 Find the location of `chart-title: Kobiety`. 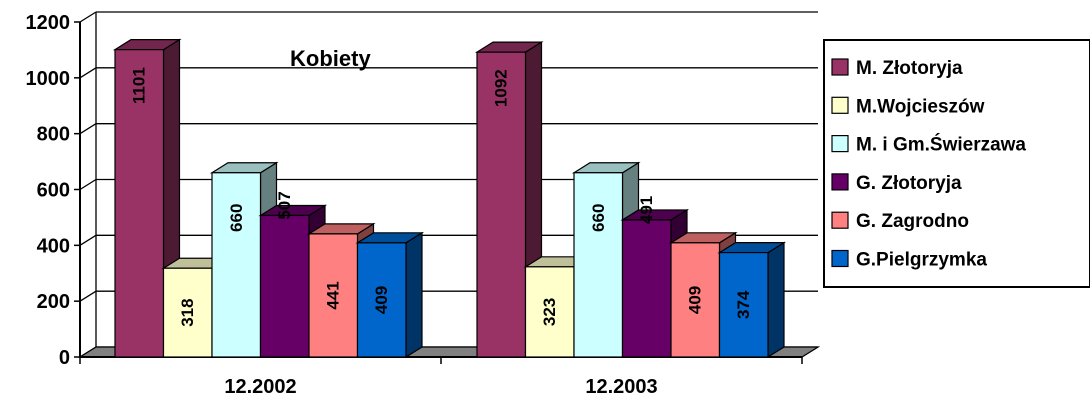

chart-title: Kobiety is located at coordinates (330, 58).